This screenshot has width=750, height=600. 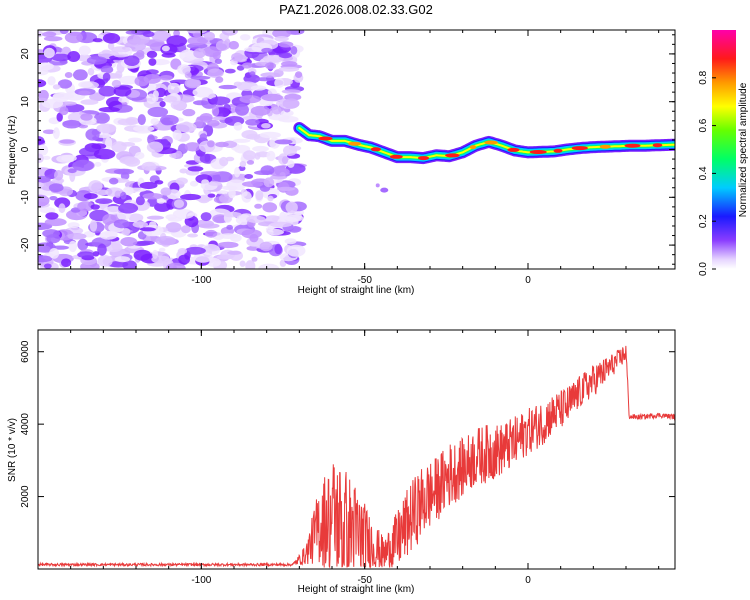 I want to click on y-tick-label: 2000, so click(x=25, y=496).